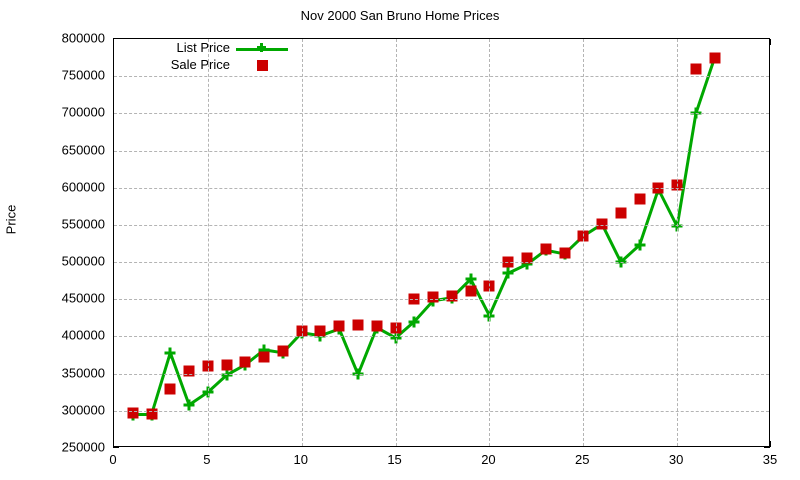  What do you see at coordinates (582, 459) in the screenshot?
I see `x-tick-label: 25` at bounding box center [582, 459].